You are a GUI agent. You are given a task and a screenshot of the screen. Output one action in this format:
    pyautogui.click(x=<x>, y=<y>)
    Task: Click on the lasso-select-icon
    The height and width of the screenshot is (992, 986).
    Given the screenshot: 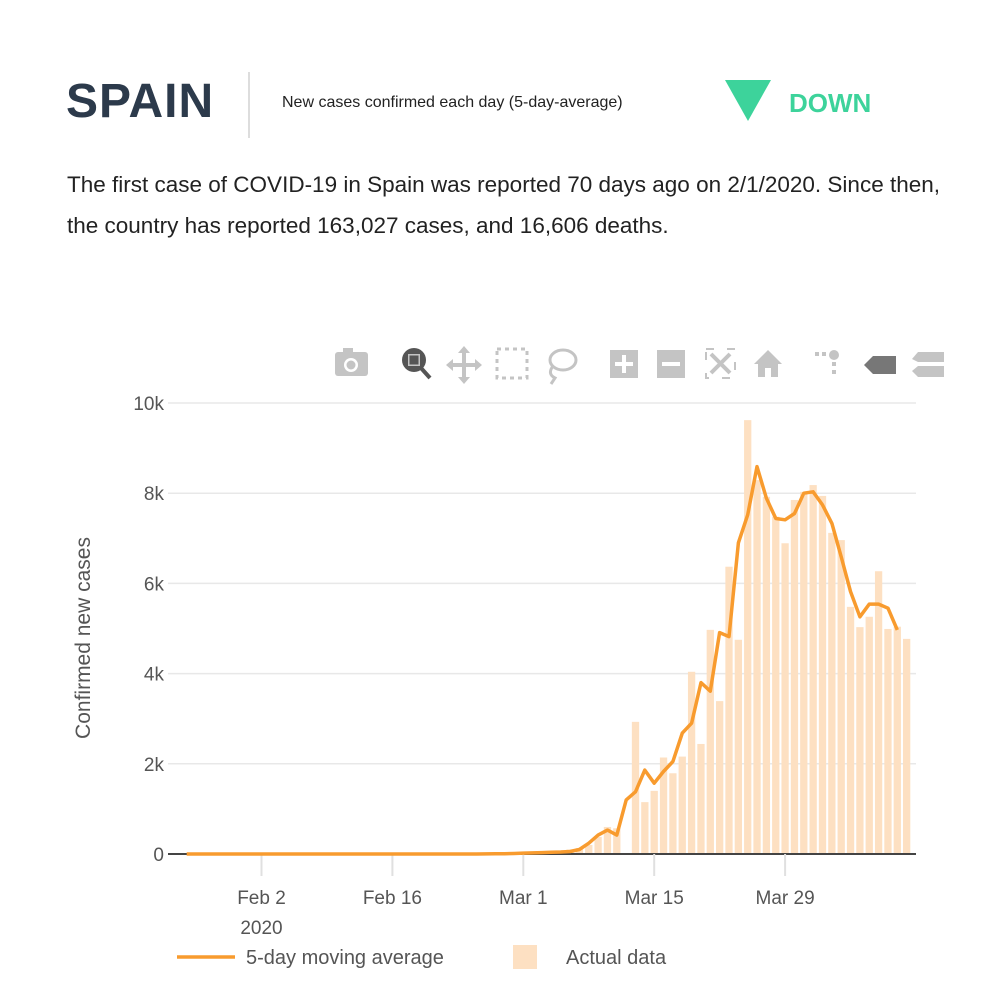 What is the action you would take?
    pyautogui.click(x=563, y=366)
    